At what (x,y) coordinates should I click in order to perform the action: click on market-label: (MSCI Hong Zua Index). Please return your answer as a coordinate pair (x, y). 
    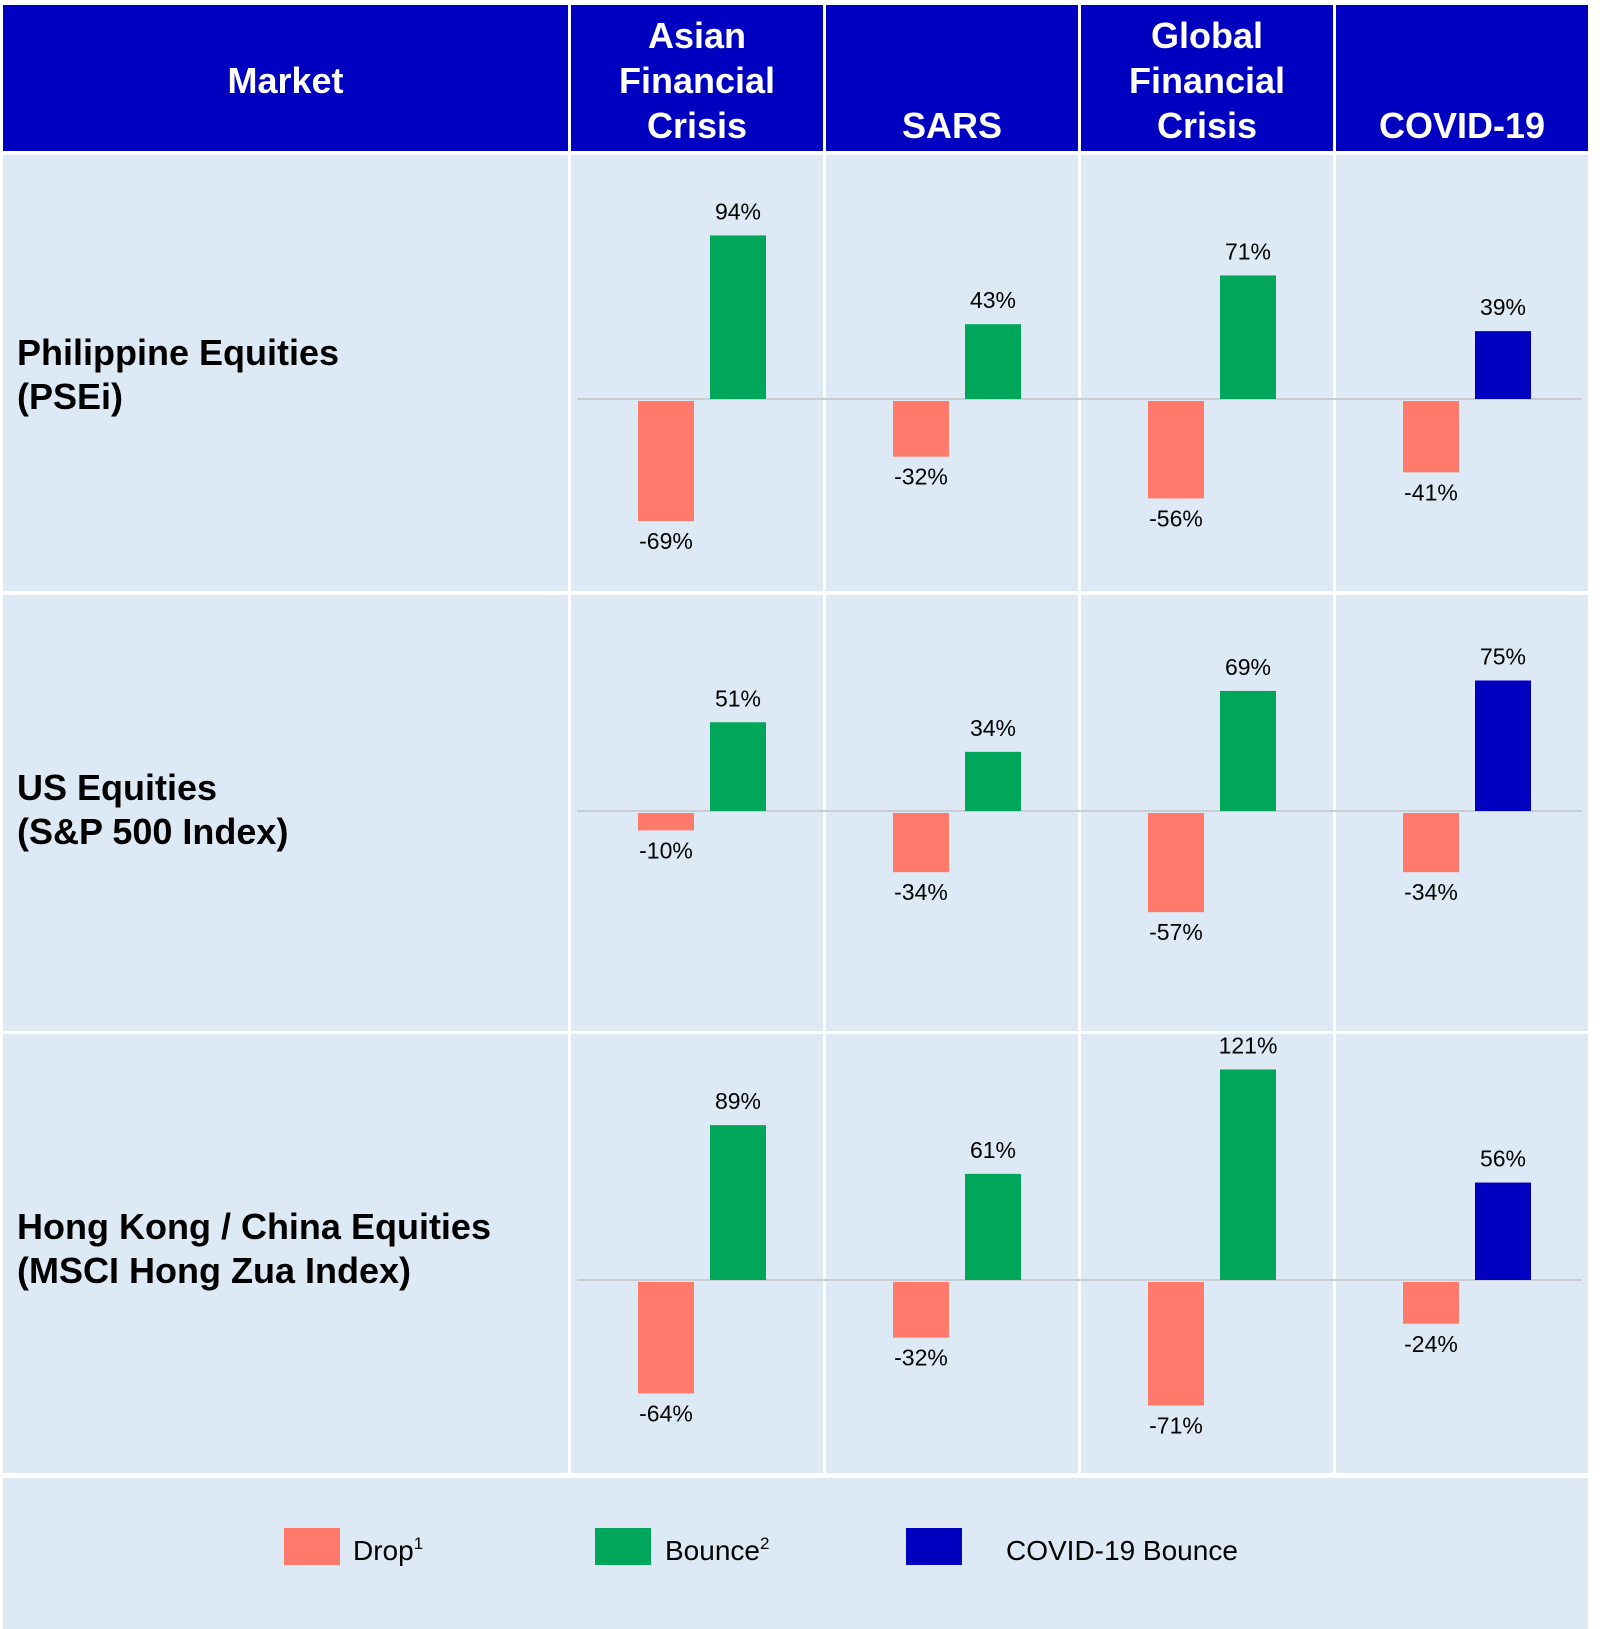
    Looking at the image, I should click on (214, 1270).